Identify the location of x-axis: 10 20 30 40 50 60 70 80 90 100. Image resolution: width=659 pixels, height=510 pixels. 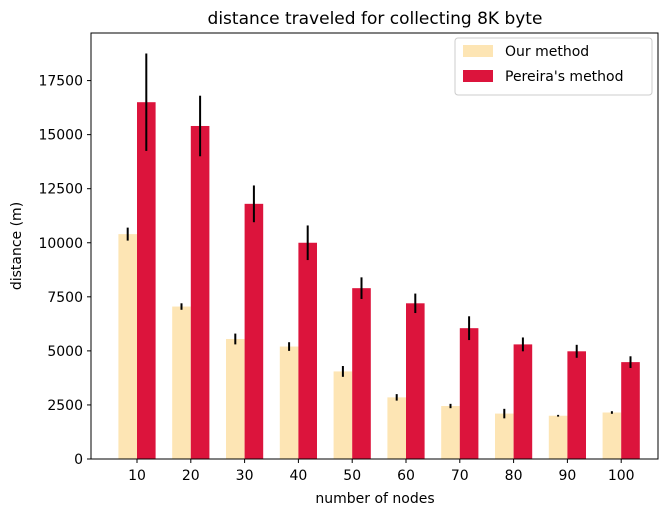
(381, 471).